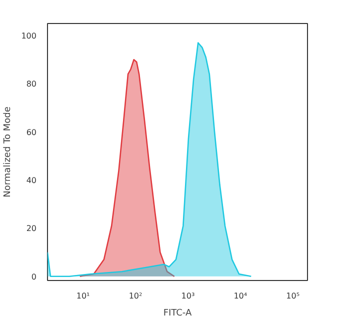 Image resolution: width=350 pixels, height=321 pixels. I want to click on y-tick-label: 100, so click(29, 36).